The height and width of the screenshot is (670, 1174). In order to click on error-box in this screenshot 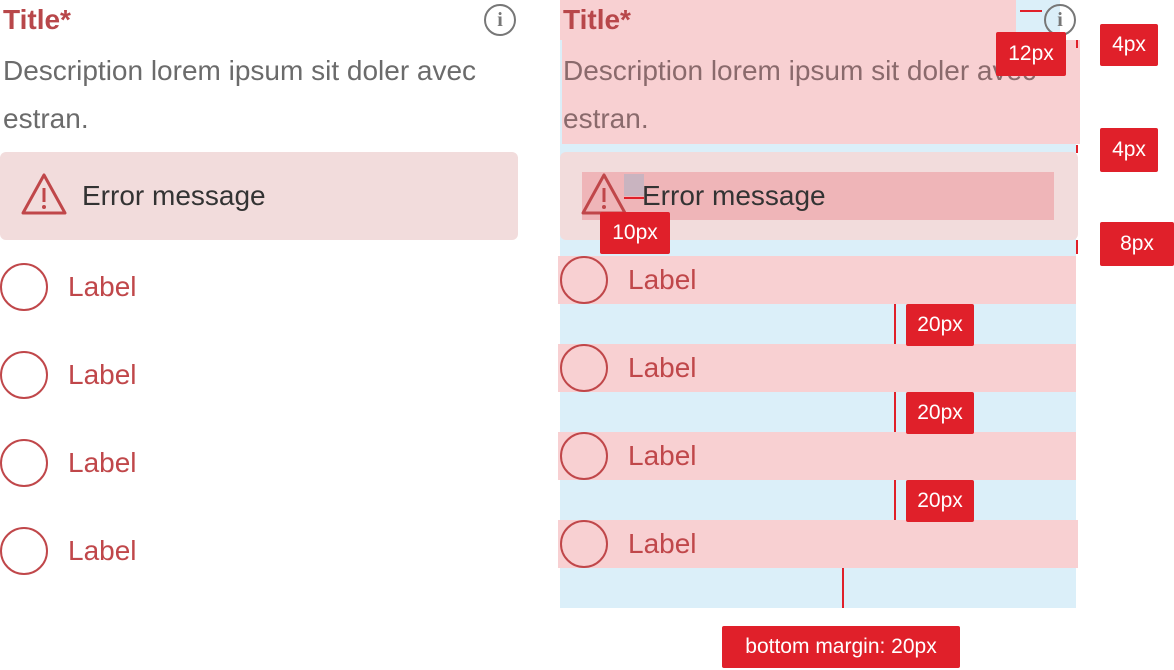, I will do `click(259, 196)`.